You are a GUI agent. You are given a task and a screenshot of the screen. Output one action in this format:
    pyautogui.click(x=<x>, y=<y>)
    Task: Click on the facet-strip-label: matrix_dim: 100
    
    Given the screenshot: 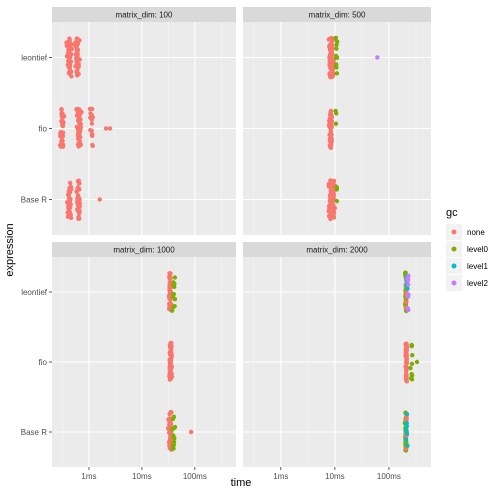 What is the action you would take?
    pyautogui.click(x=144, y=15)
    